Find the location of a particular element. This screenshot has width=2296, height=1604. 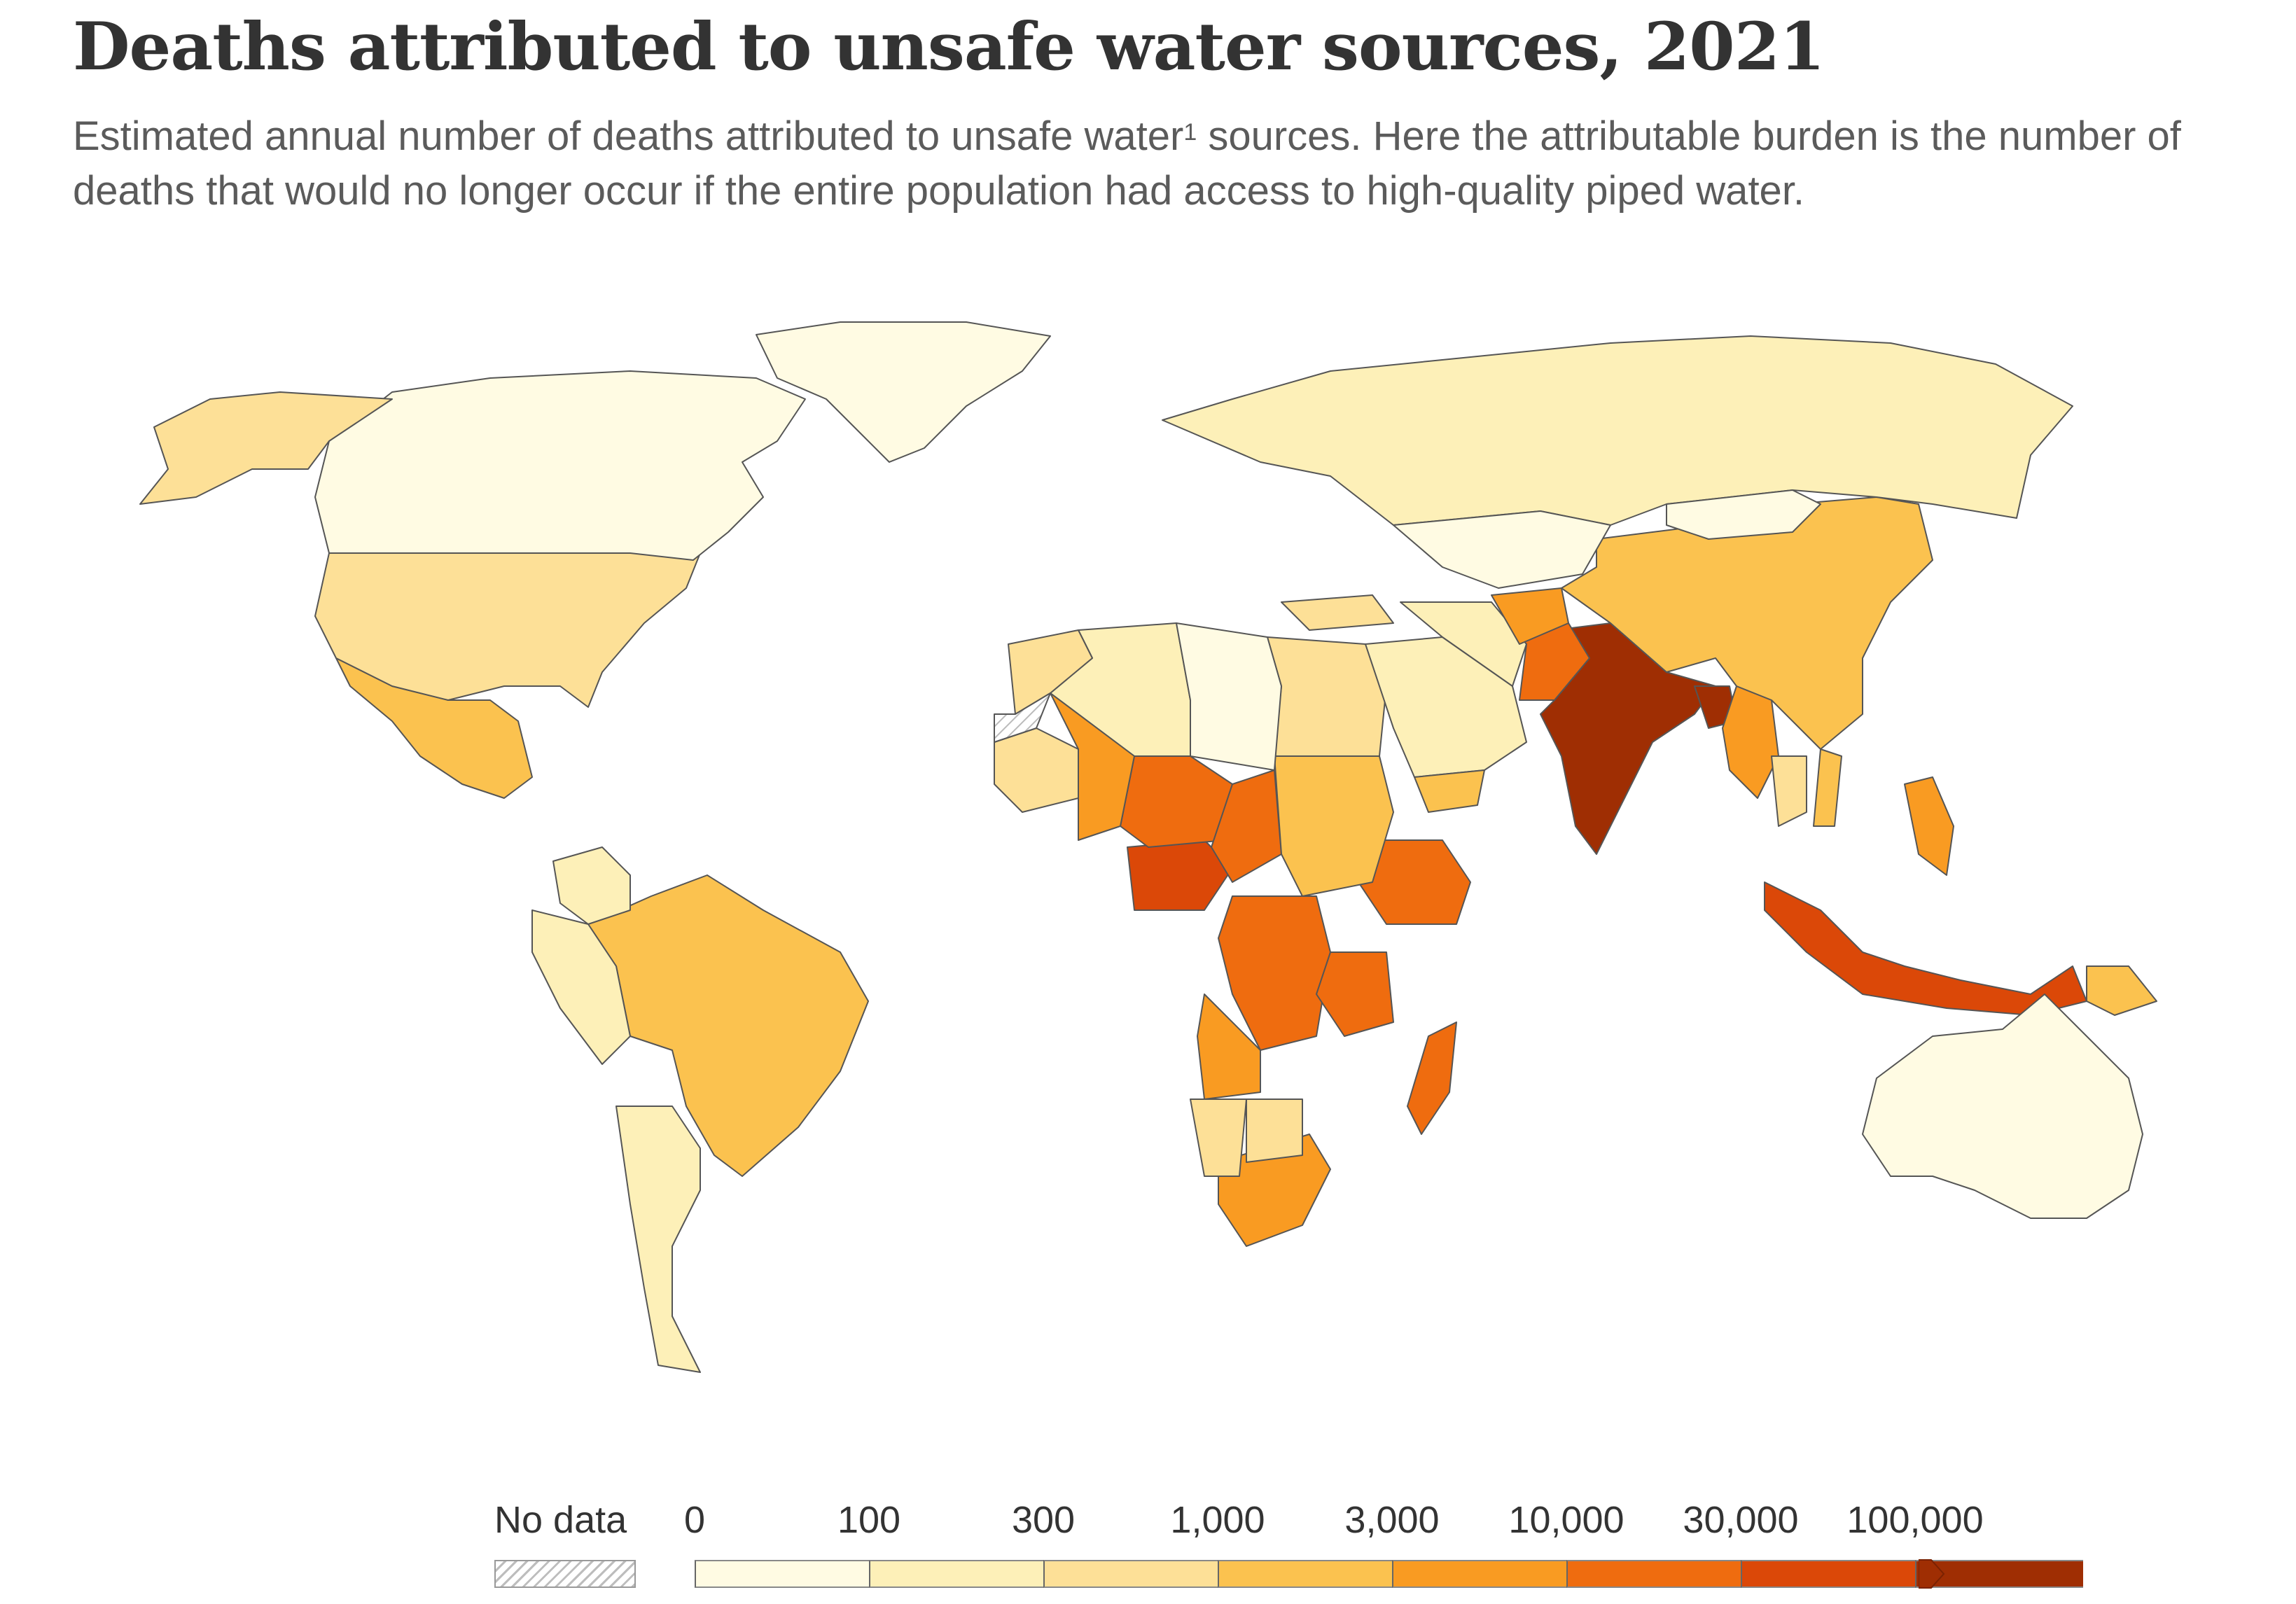

region-iran: Iran is located at coordinates (1463, 644).